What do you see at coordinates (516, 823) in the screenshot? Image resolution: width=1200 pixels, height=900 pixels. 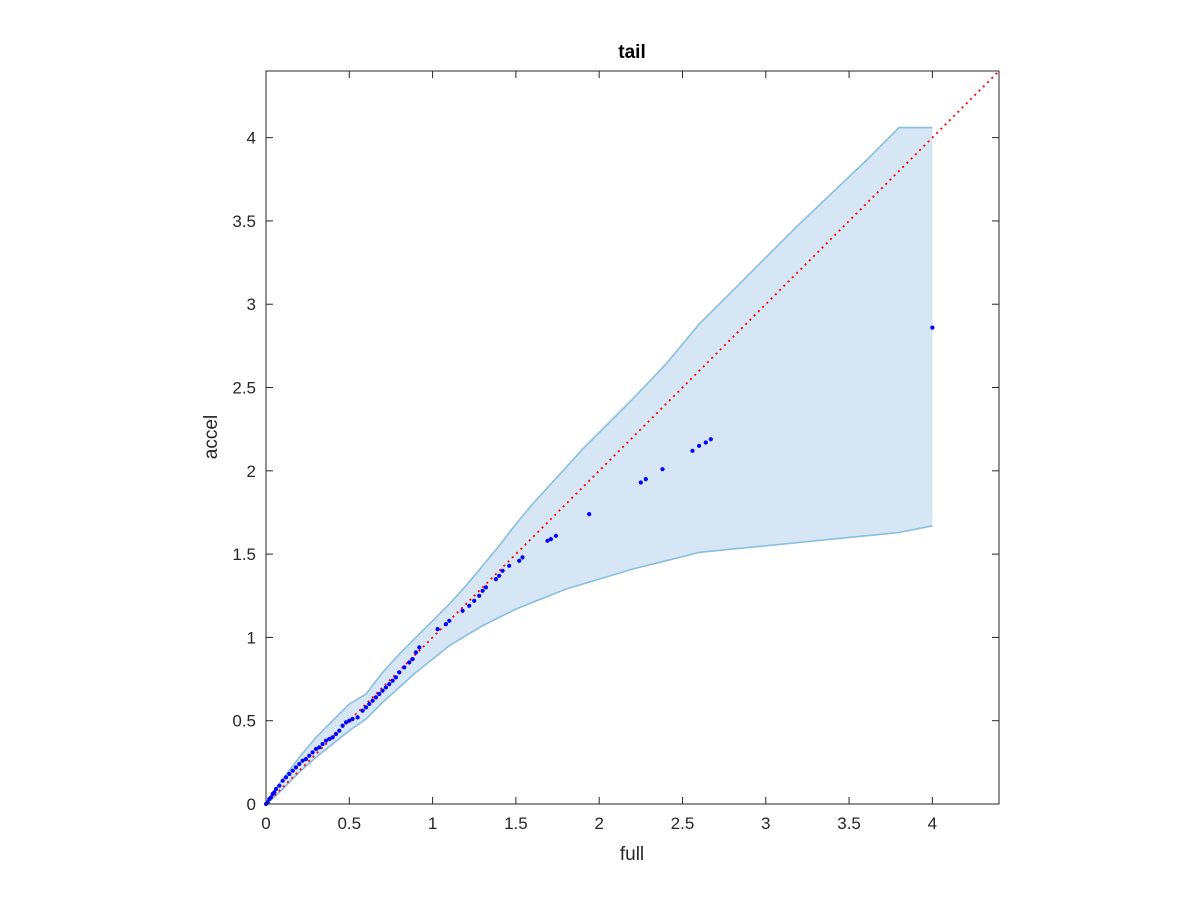 I see `x-tick-label: 1.5` at bounding box center [516, 823].